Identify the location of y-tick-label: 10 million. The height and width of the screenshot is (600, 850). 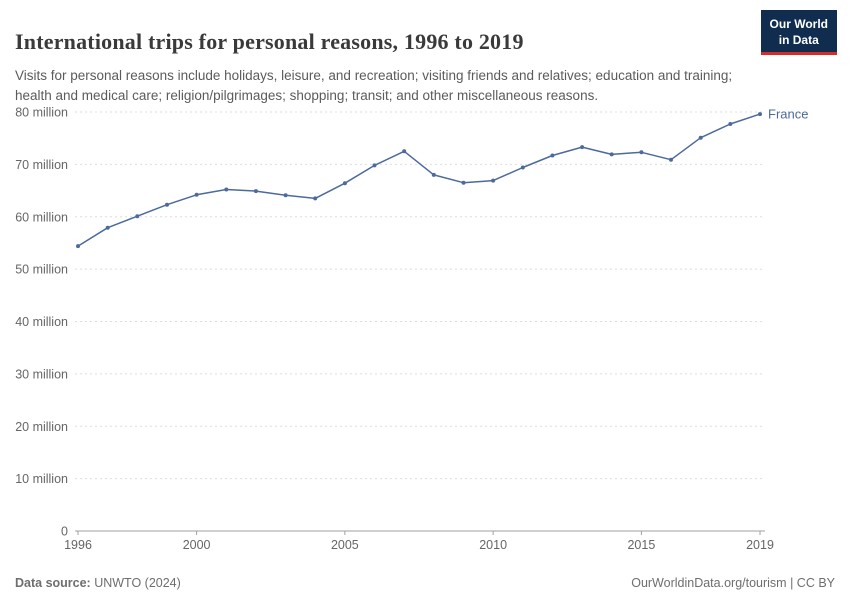
(41, 479).